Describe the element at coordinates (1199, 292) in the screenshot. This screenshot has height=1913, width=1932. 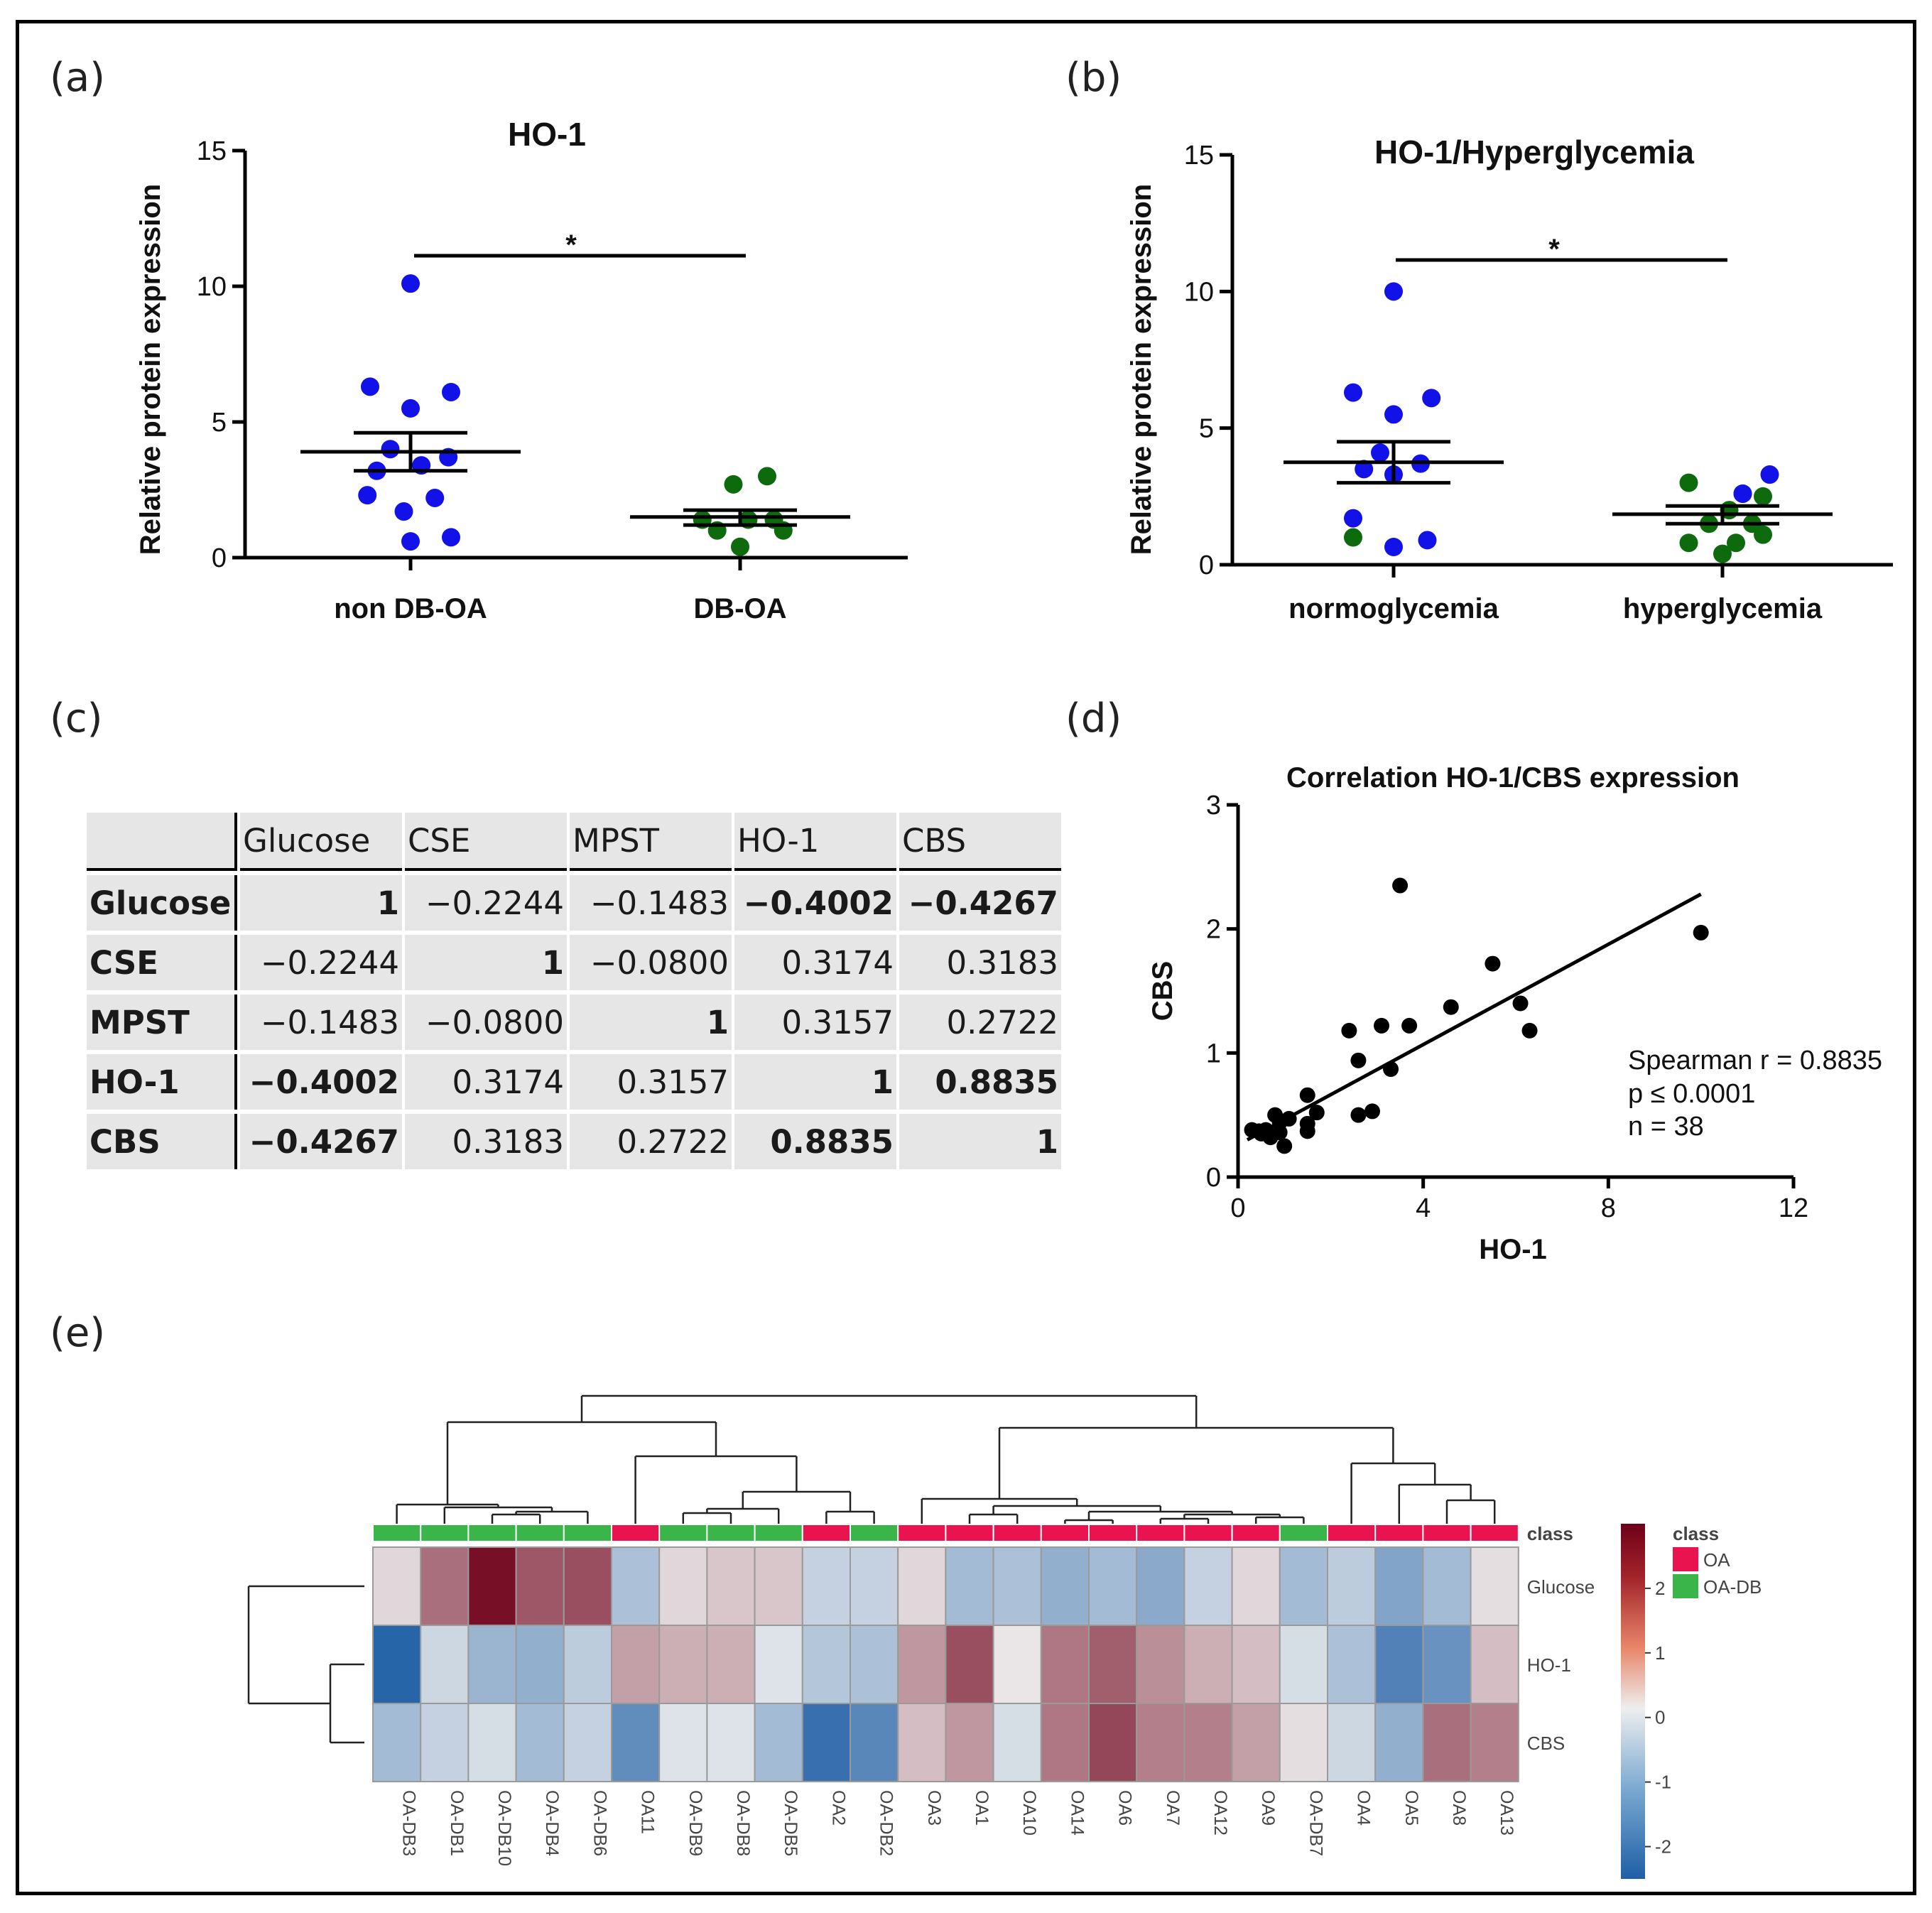
I see `chart-b-ytick-label: 10` at that location.